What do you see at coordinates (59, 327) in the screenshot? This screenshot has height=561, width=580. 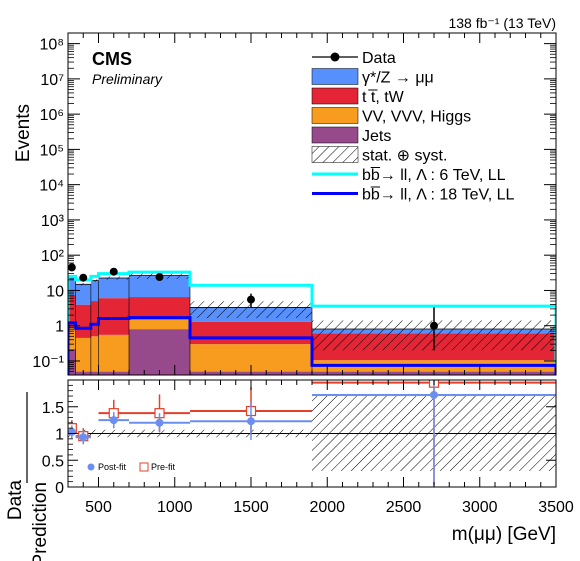 I see `y-tick-label: 1` at bounding box center [59, 327].